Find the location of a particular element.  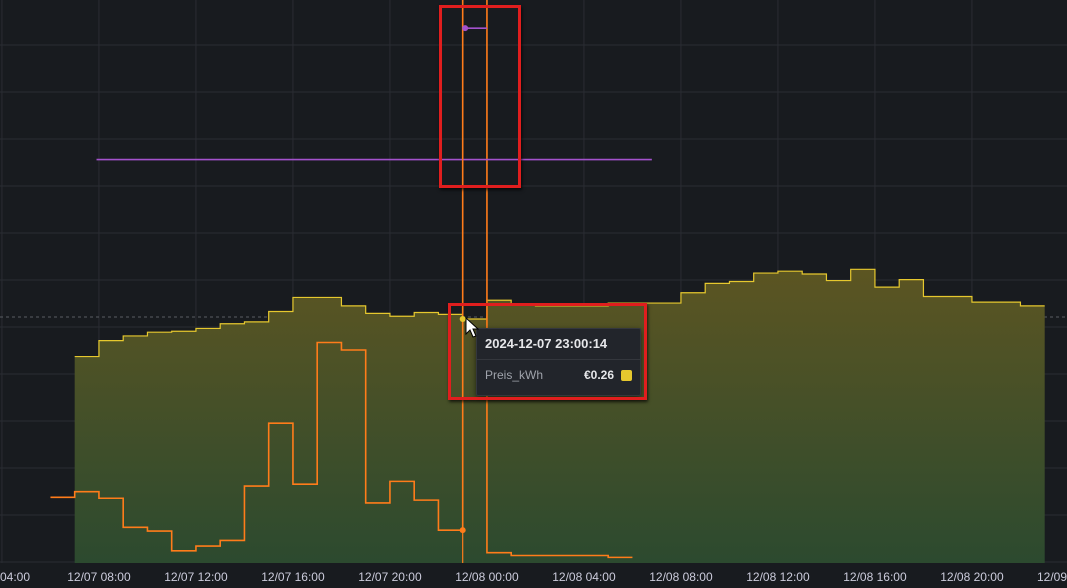

tooltip-separator is located at coordinates (558, 359).